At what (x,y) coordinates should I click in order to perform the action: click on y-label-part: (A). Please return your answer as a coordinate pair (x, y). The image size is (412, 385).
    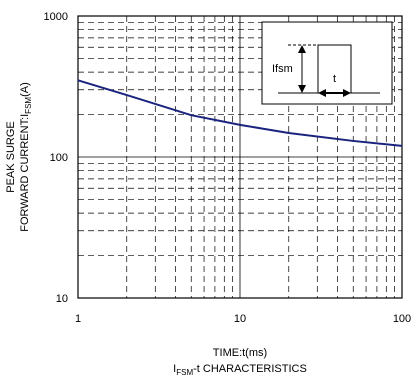
    Looking at the image, I should click on (25, 89).